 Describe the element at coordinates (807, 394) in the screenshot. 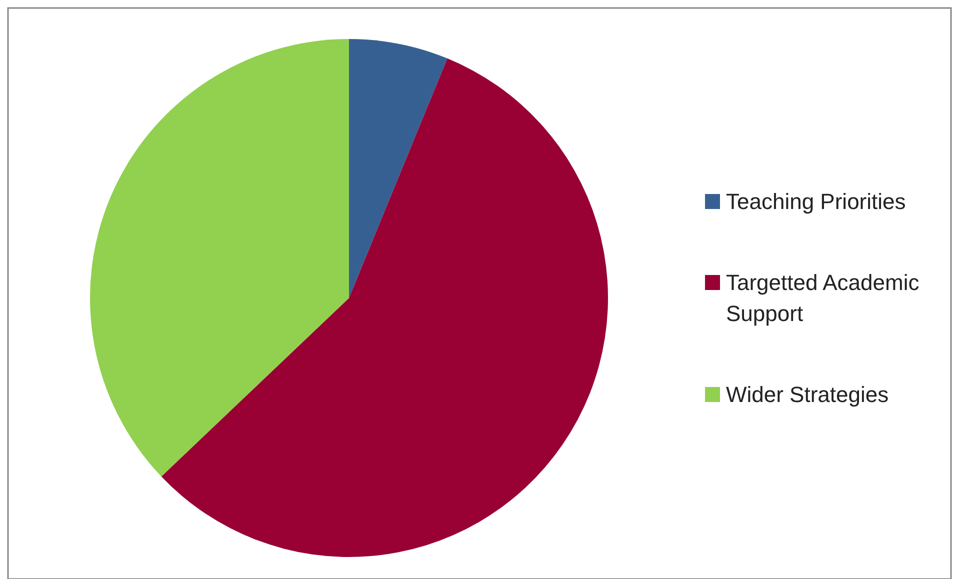

I see `legend-label: Wider Strategies` at that location.